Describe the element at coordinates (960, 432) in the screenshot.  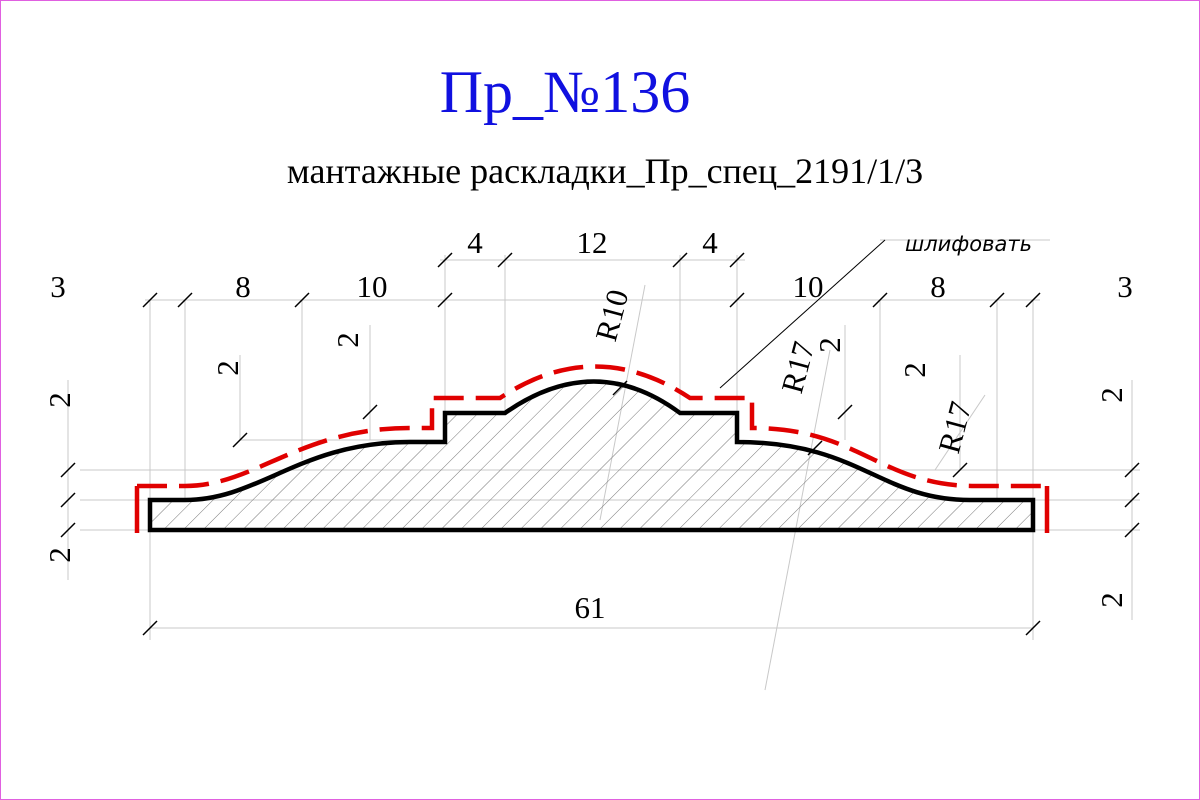
I see `radius-line` at that location.